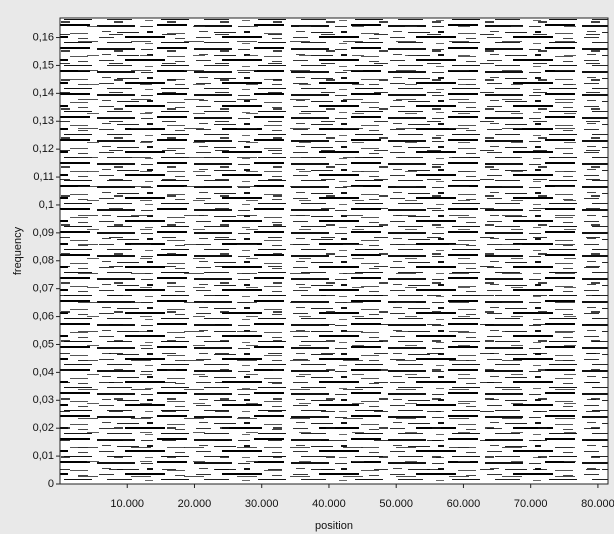 This screenshot has height=534, width=614. I want to click on y-tick-label: 0,06, so click(43, 316).